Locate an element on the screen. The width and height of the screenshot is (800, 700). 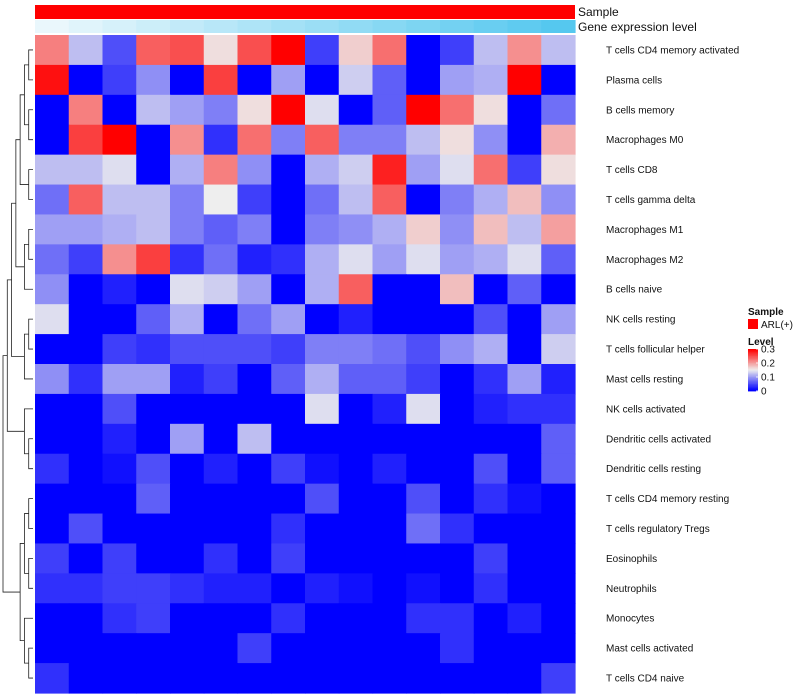
row-label: Mast cells activated is located at coordinates (649, 649).